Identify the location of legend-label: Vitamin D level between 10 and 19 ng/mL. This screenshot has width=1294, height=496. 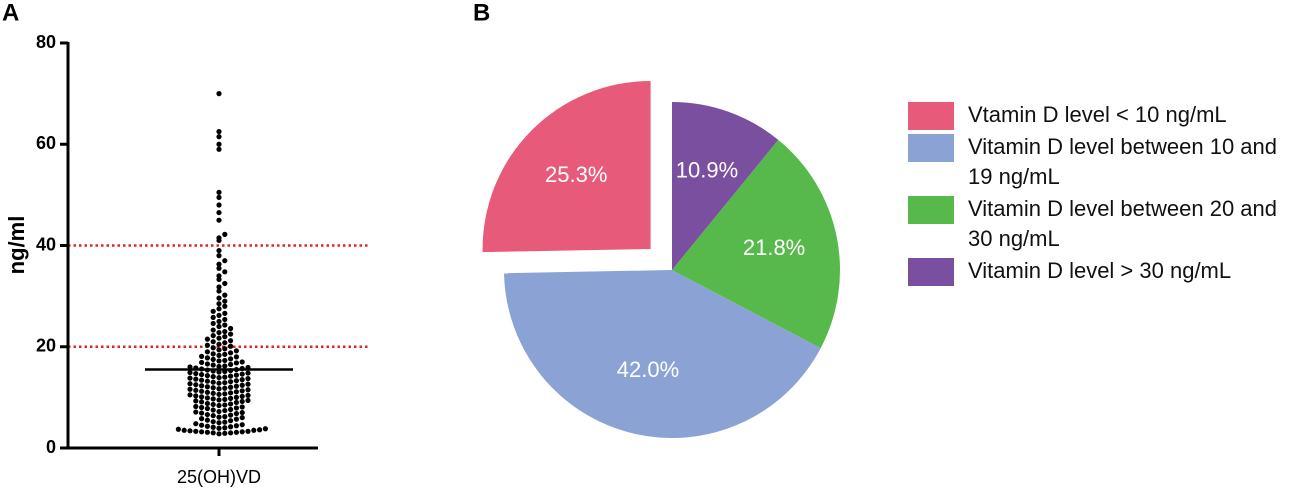
(1123, 161).